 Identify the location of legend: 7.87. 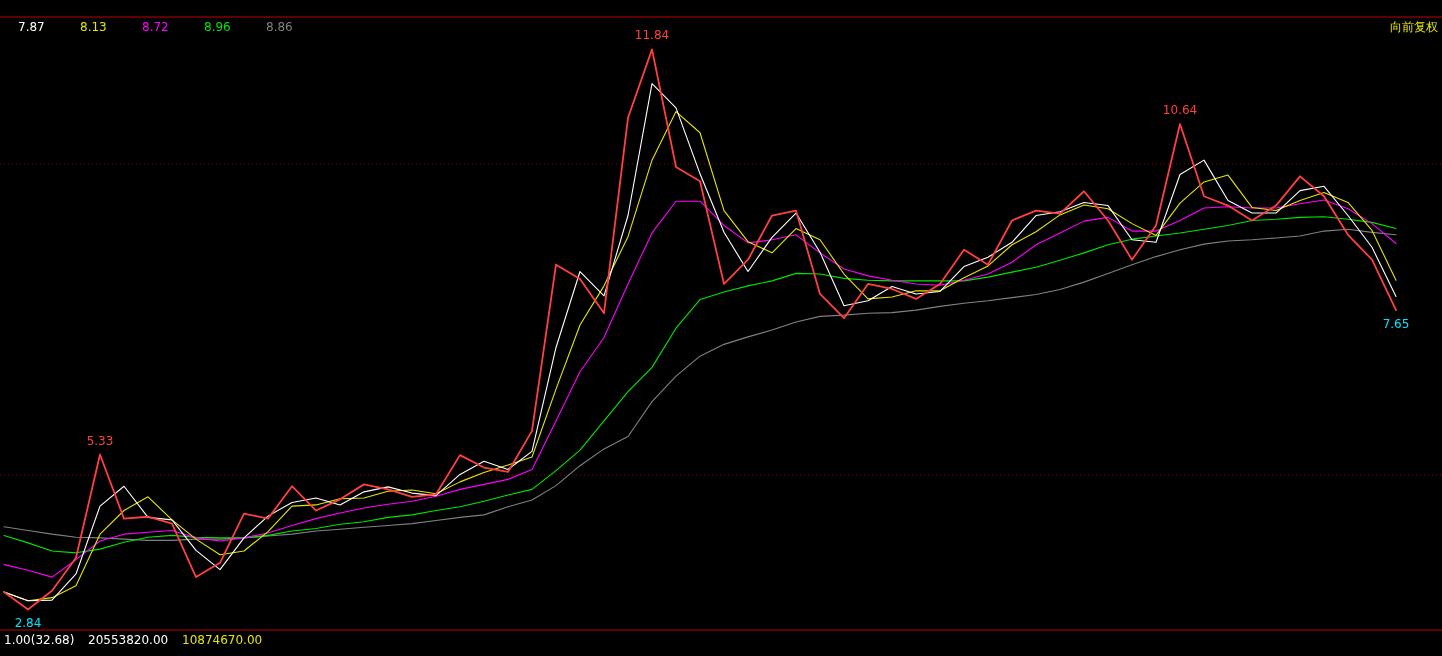
(31, 27).